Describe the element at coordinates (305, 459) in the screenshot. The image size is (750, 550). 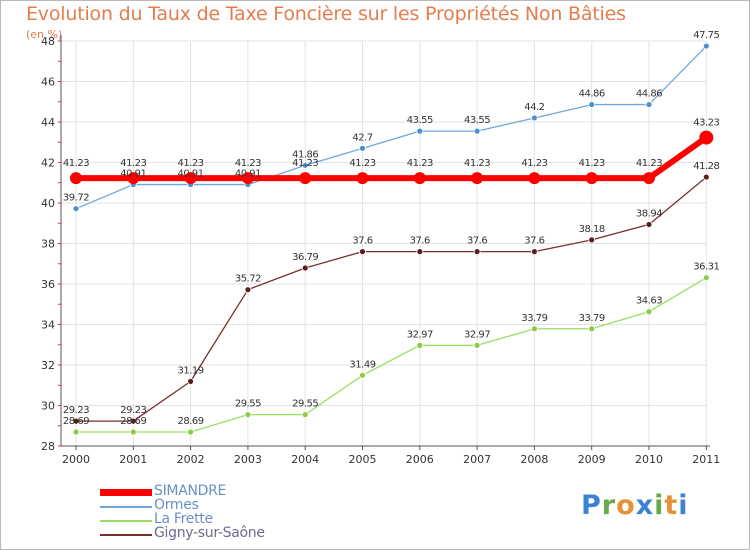
I see `x-tick-label: 2004` at that location.